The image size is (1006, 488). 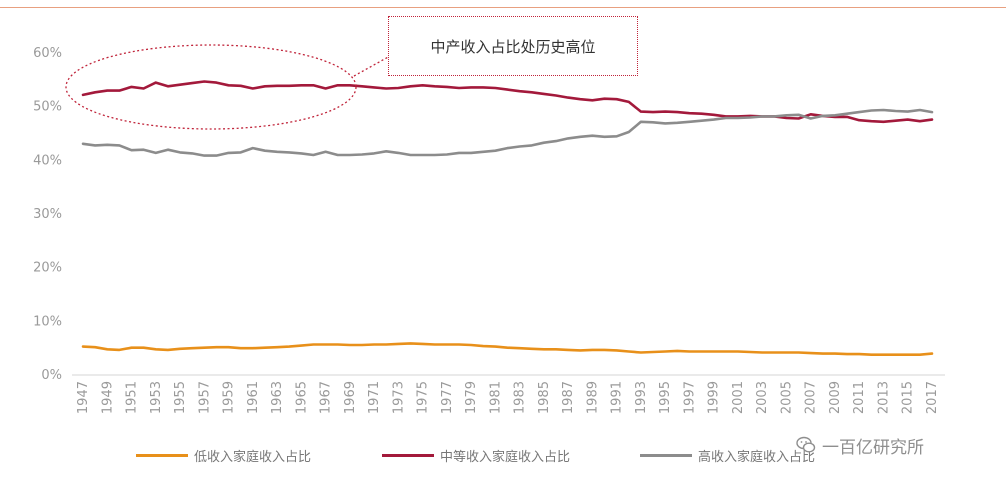 I want to click on x-tick-label: 2015, so click(x=908, y=397).